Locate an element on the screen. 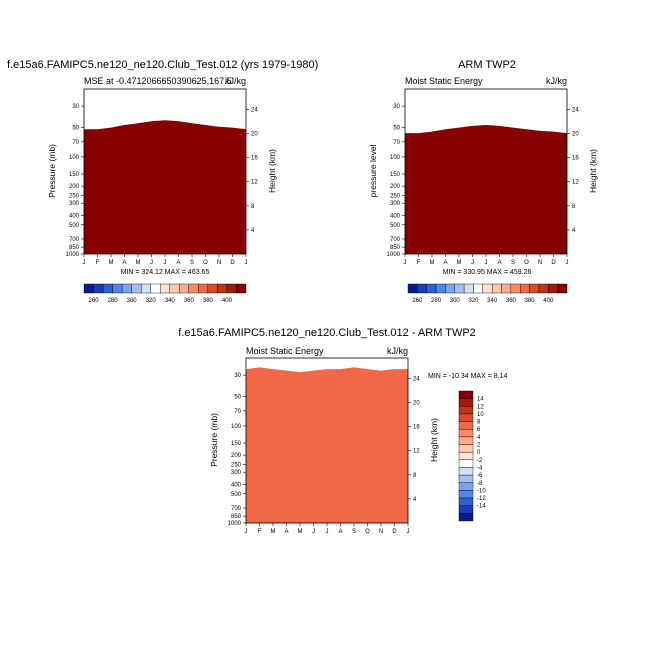 This screenshot has height=659, width=654. panel-model-left-label: MSE at -0.4712066650390625,167.5 is located at coordinates (158, 81).